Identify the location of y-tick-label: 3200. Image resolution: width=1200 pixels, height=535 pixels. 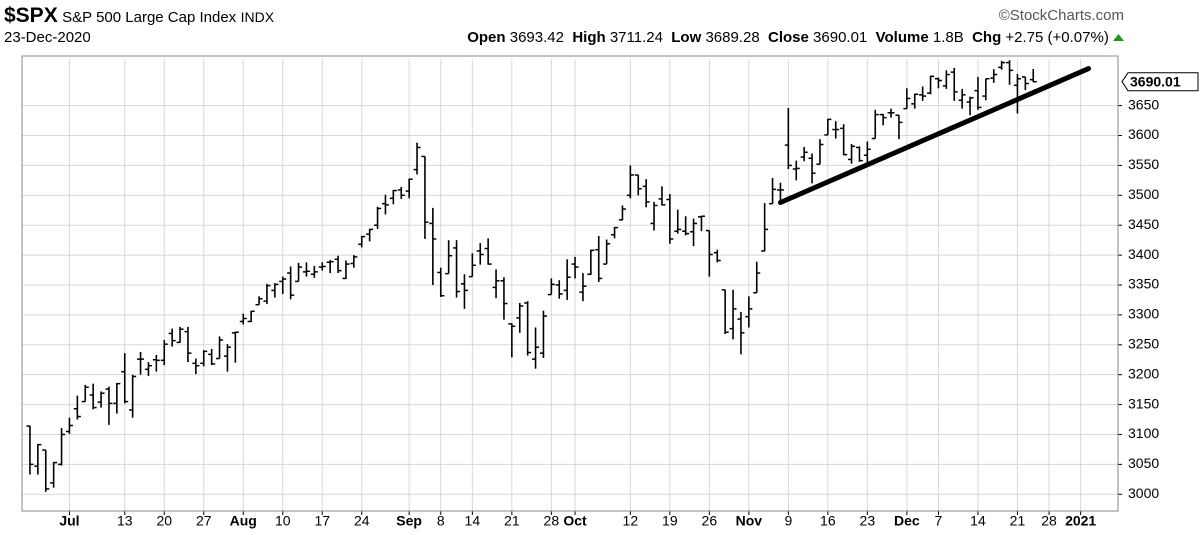
(1143, 373).